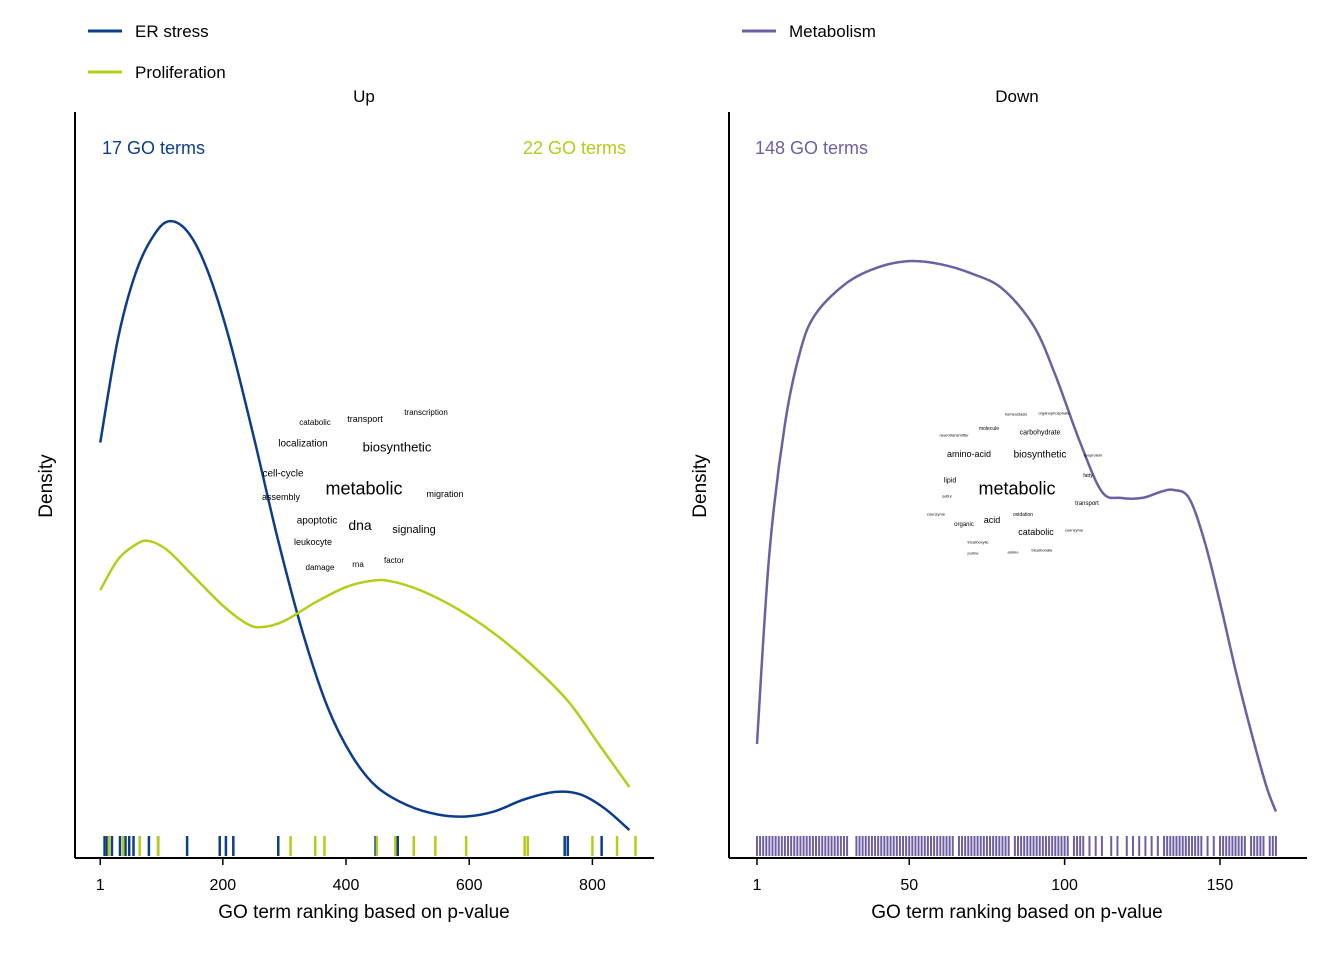  I want to click on word-cloud-term: molecule, so click(989, 429).